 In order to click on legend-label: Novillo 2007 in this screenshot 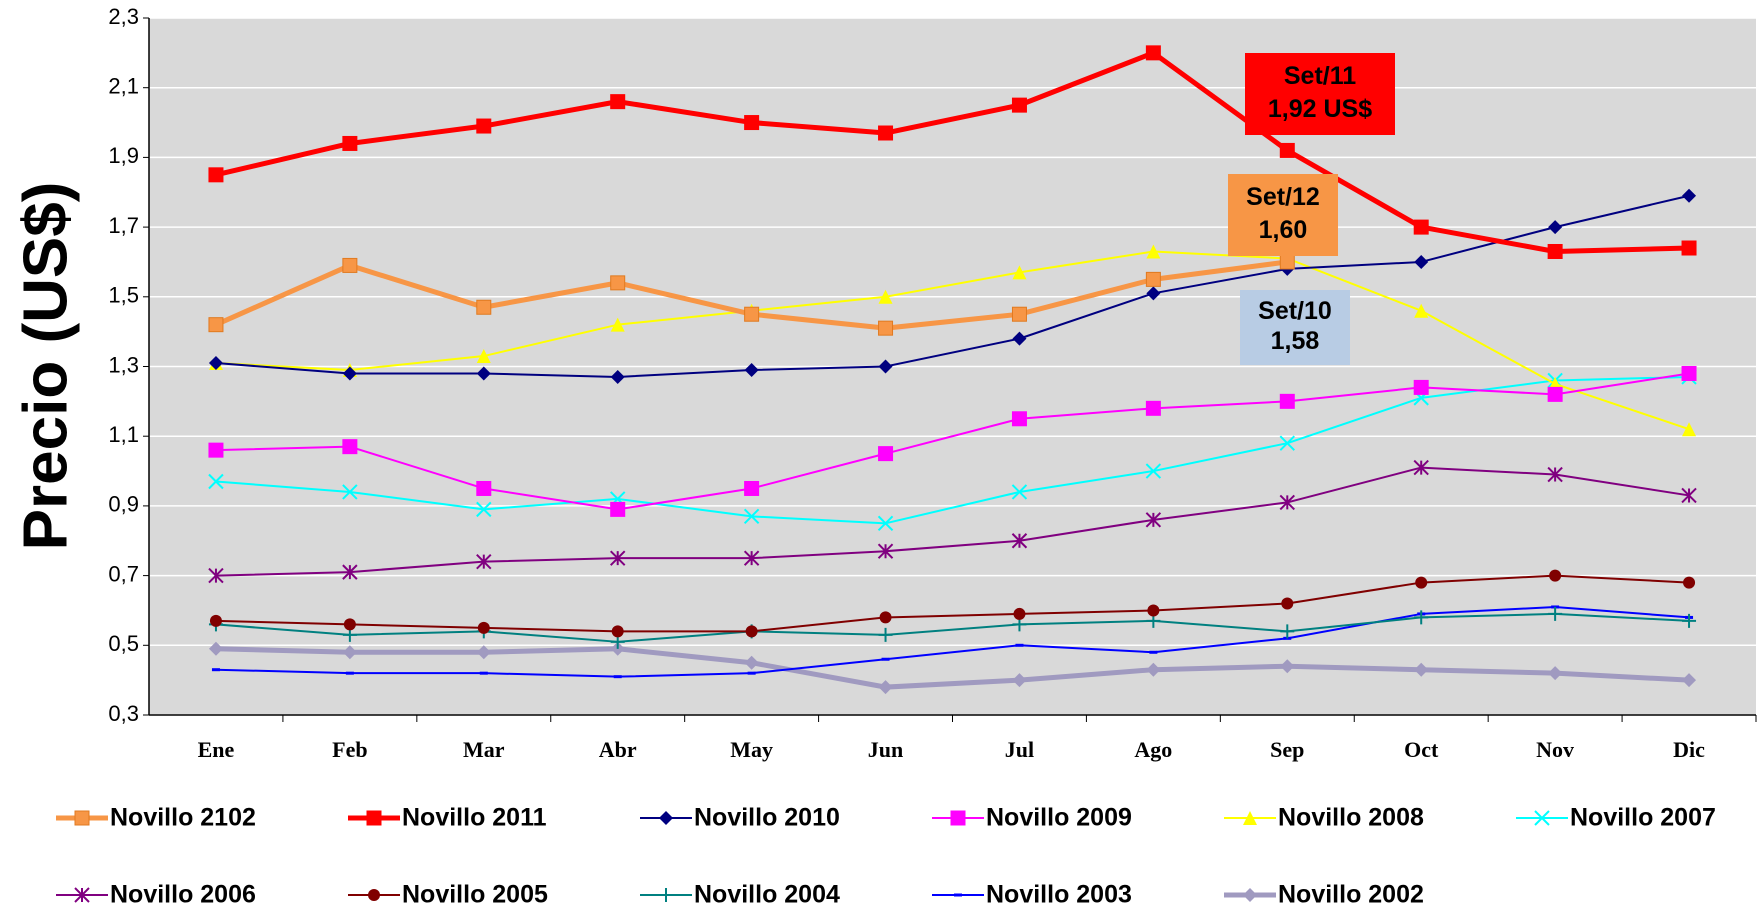, I will do `click(1643, 818)`.